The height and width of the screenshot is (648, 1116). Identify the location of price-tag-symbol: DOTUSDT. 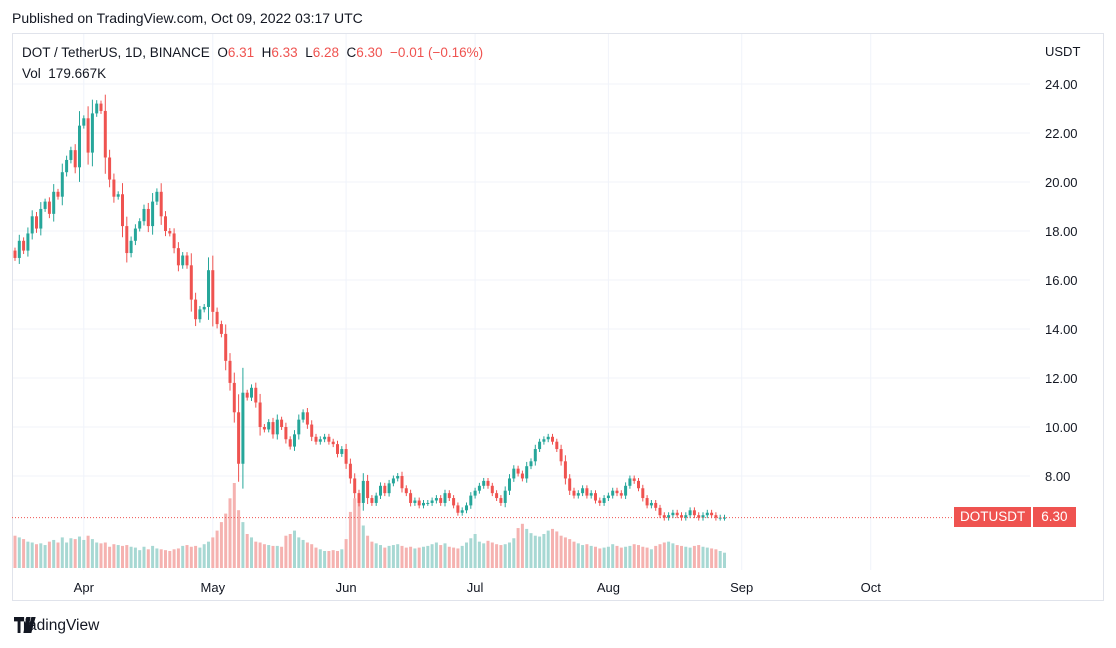
(993, 517).